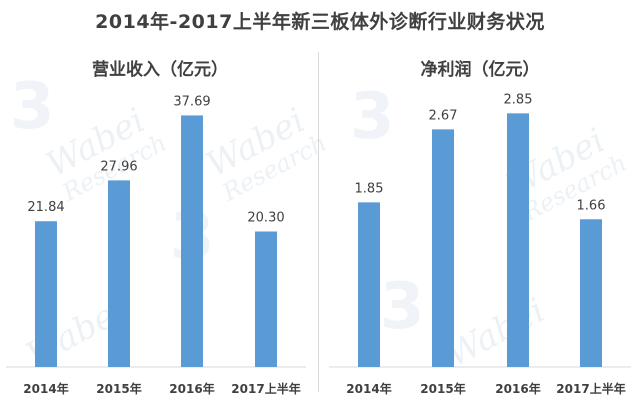 Image resolution: width=640 pixels, height=403 pixels. Describe the element at coordinates (265, 217) in the screenshot. I see `data-label: 20.30` at that location.